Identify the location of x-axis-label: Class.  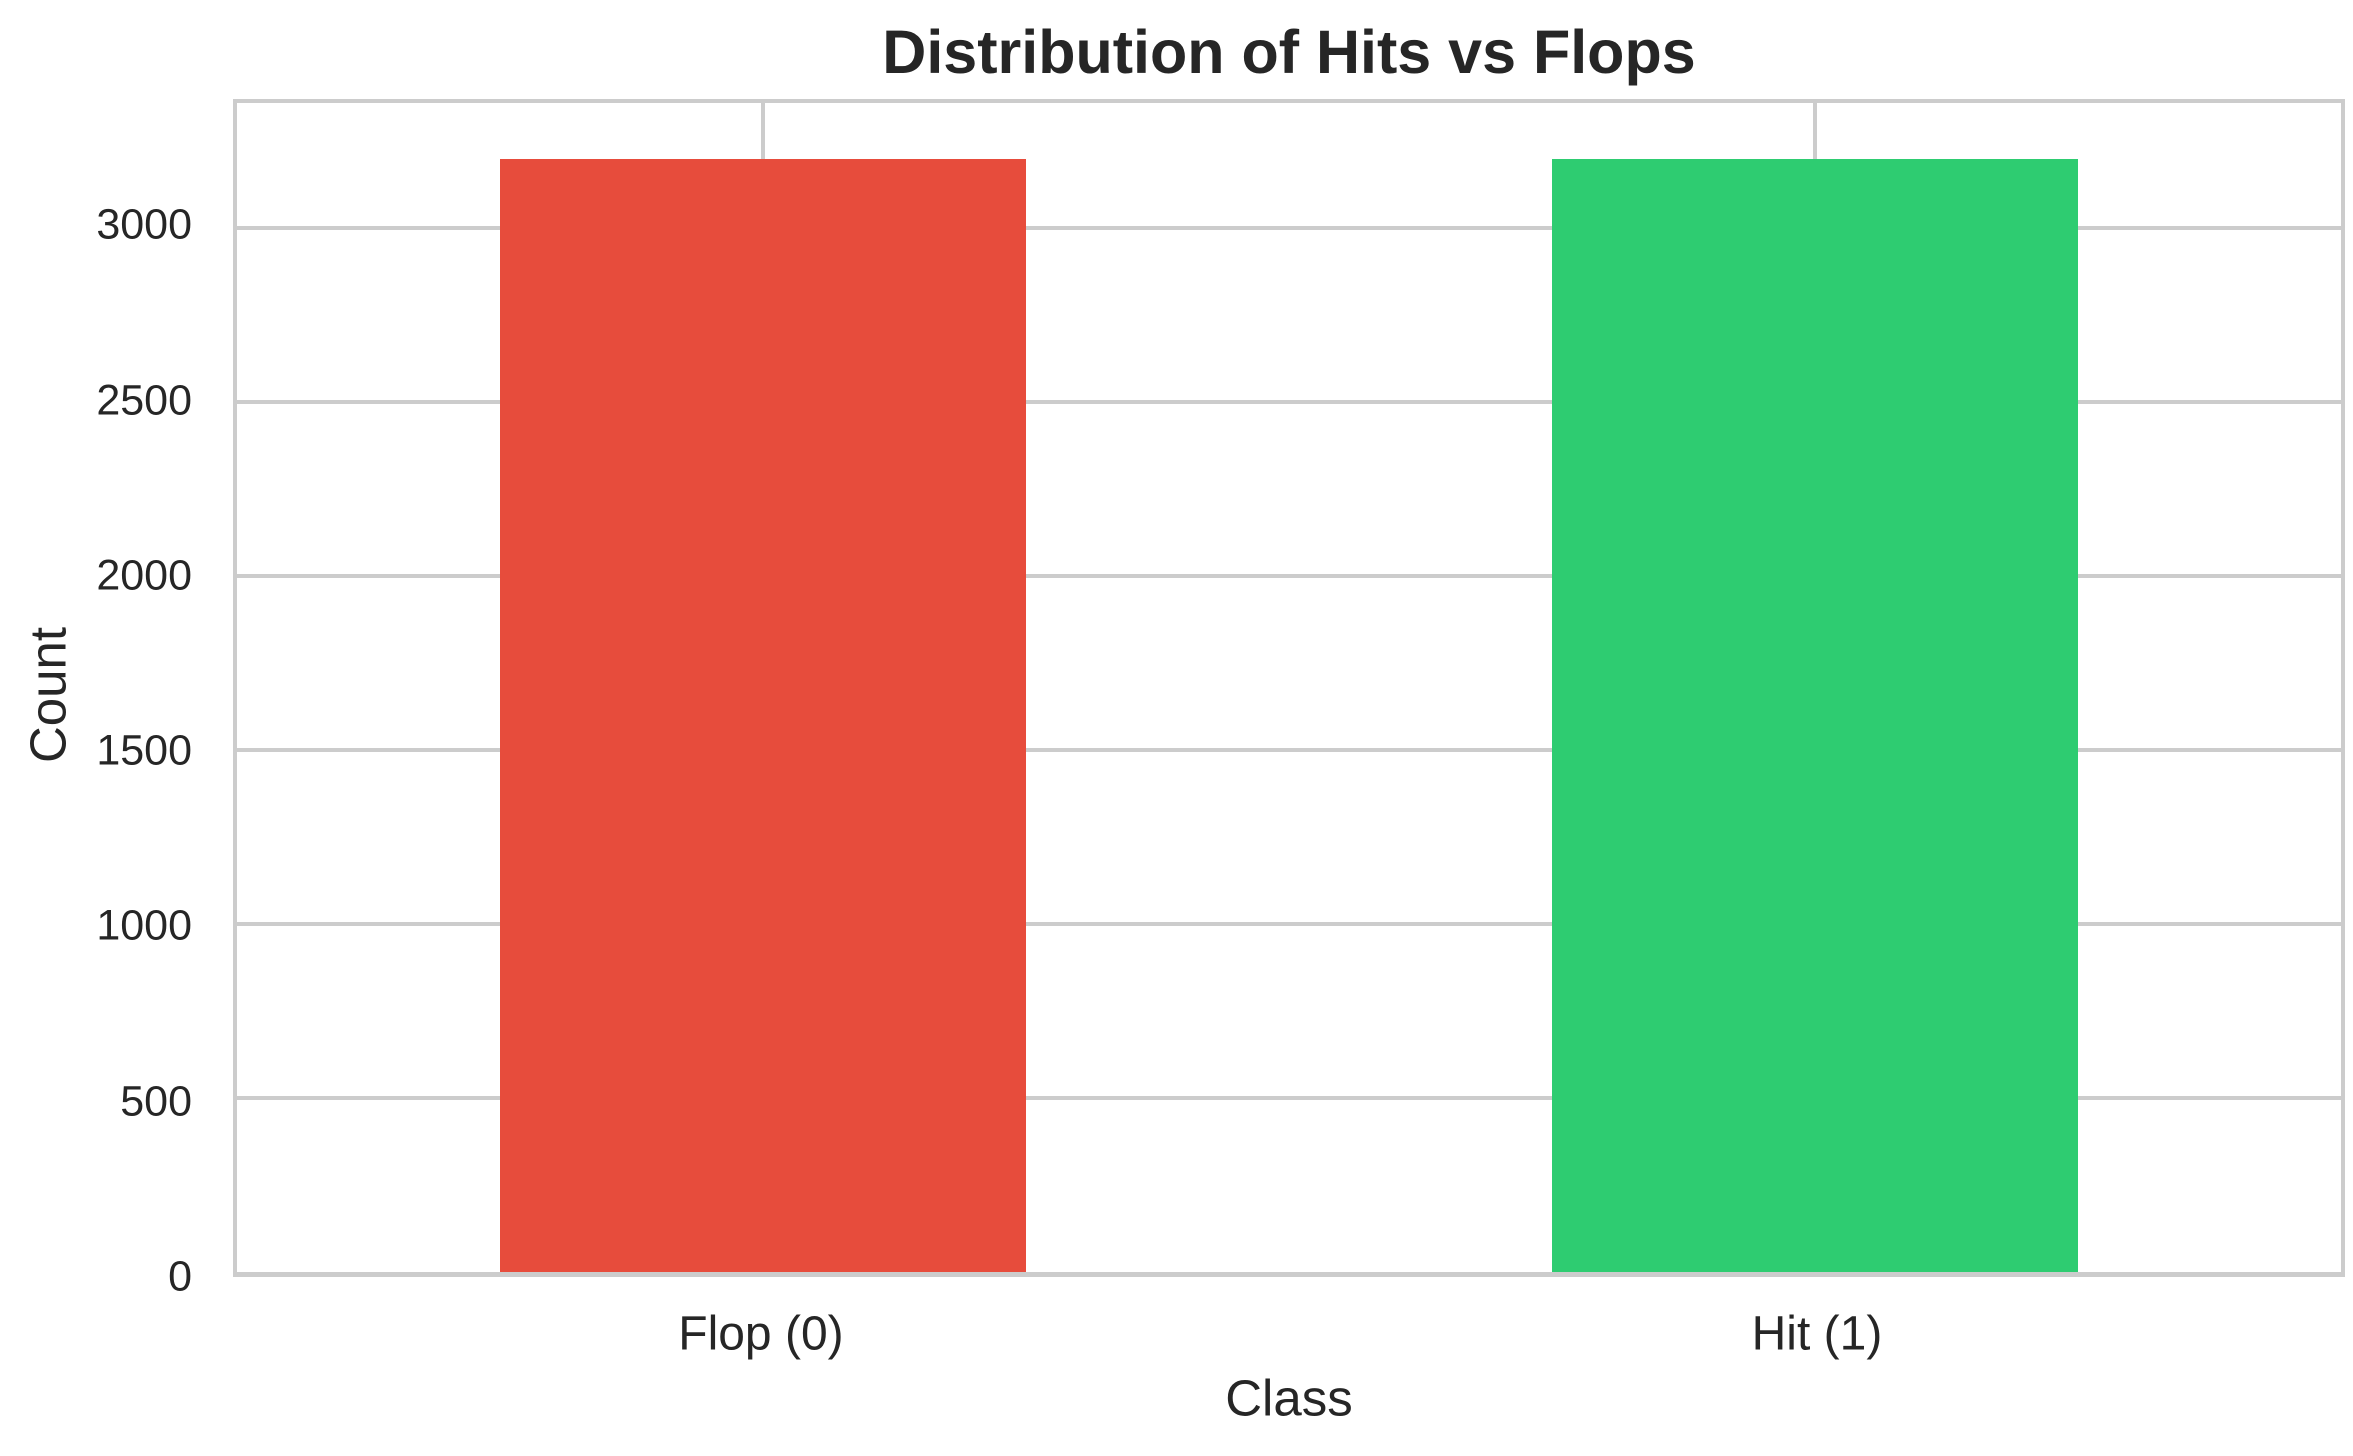
(1289, 1398).